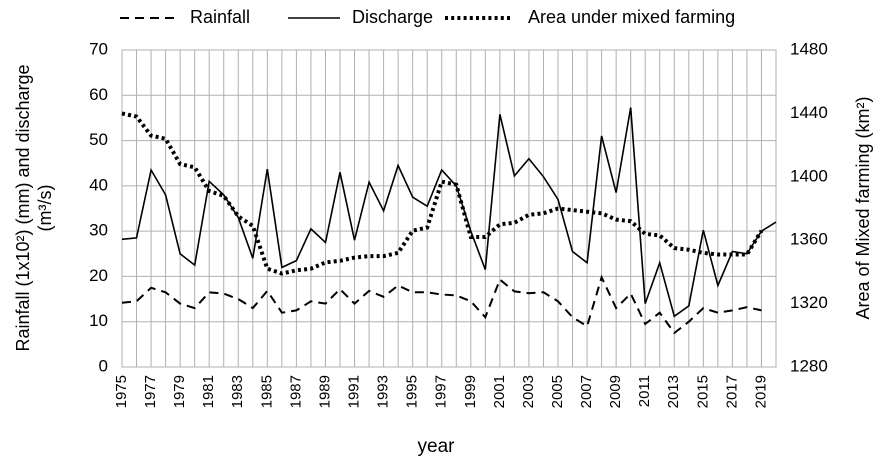 The width and height of the screenshot is (884, 460). I want to click on x-tick-label: 2011, so click(644, 391).